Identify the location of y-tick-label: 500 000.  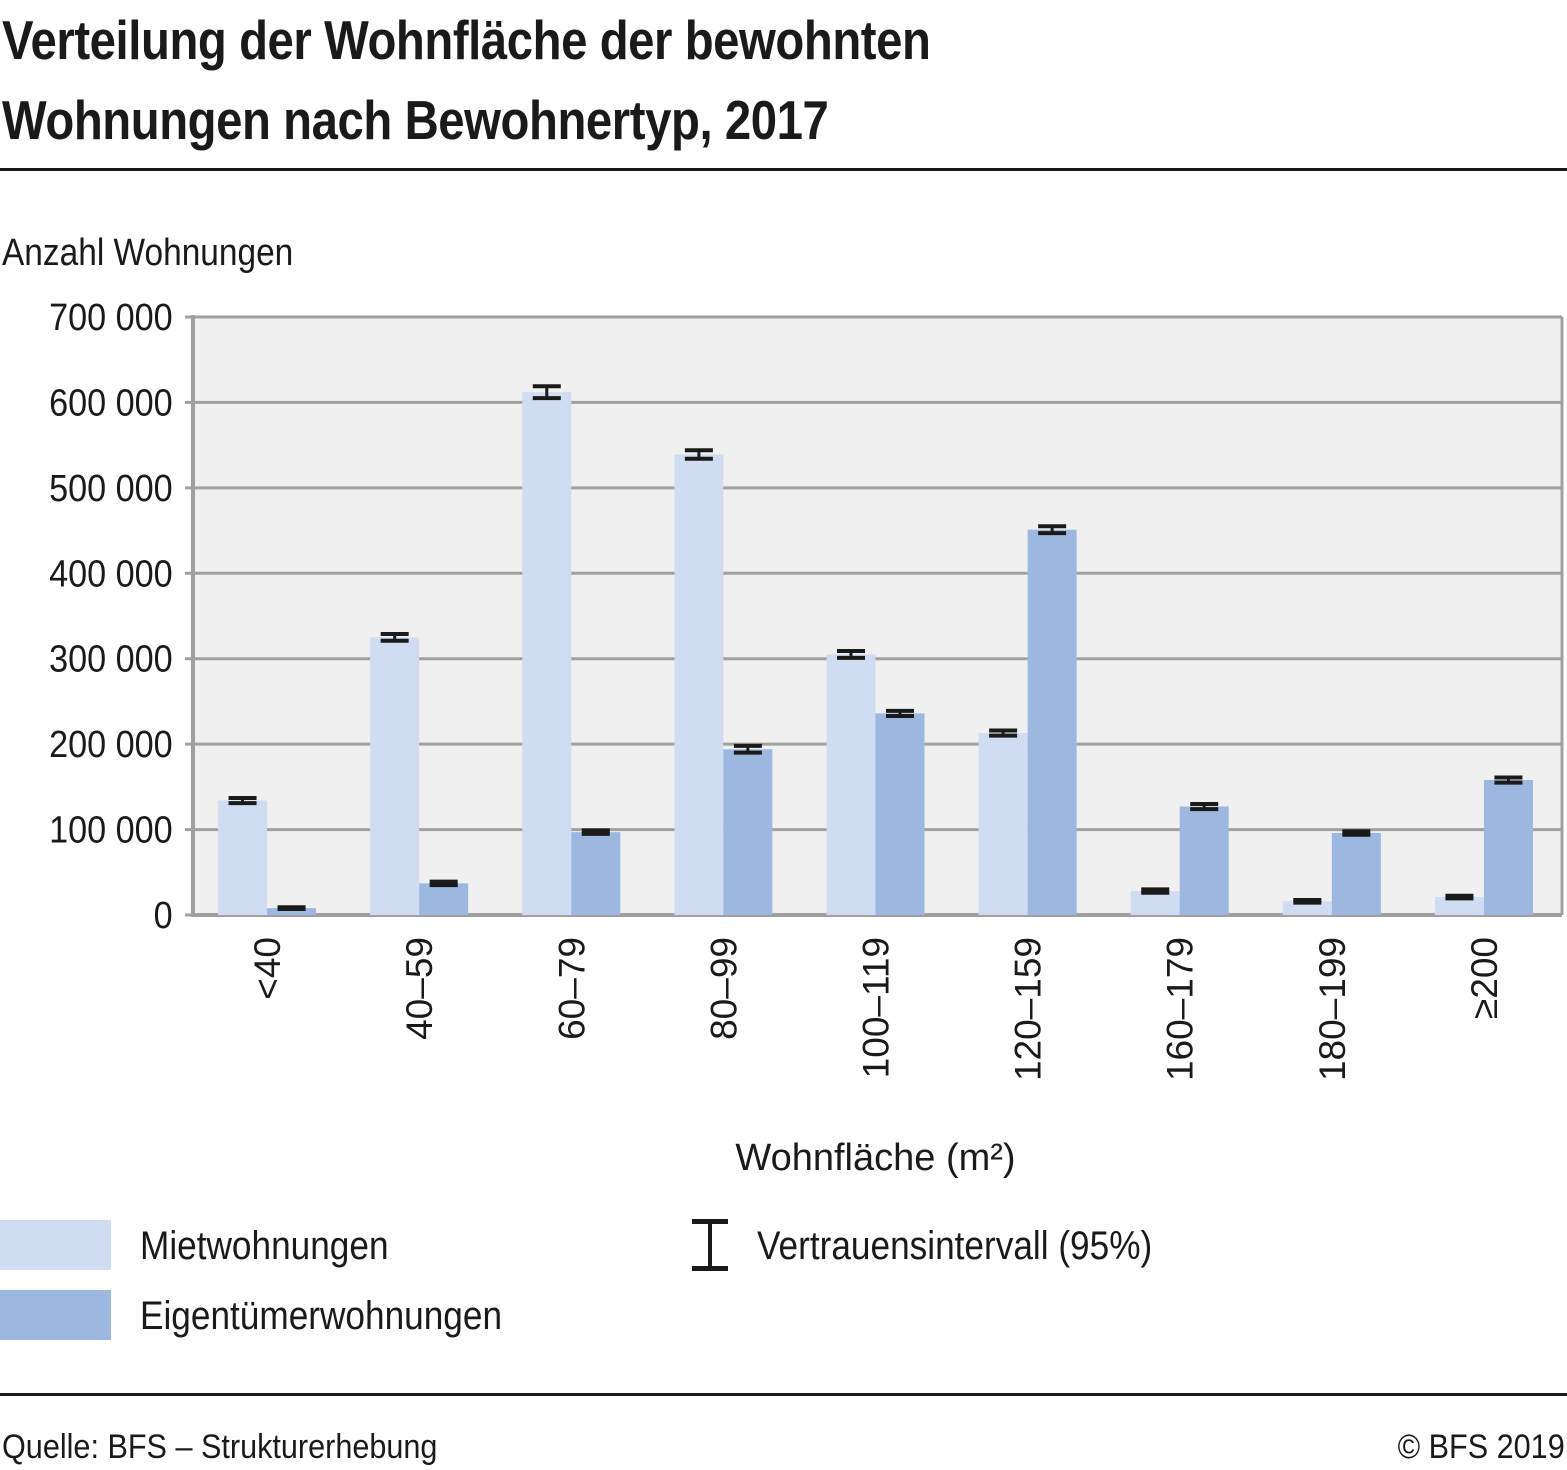
(111, 487).